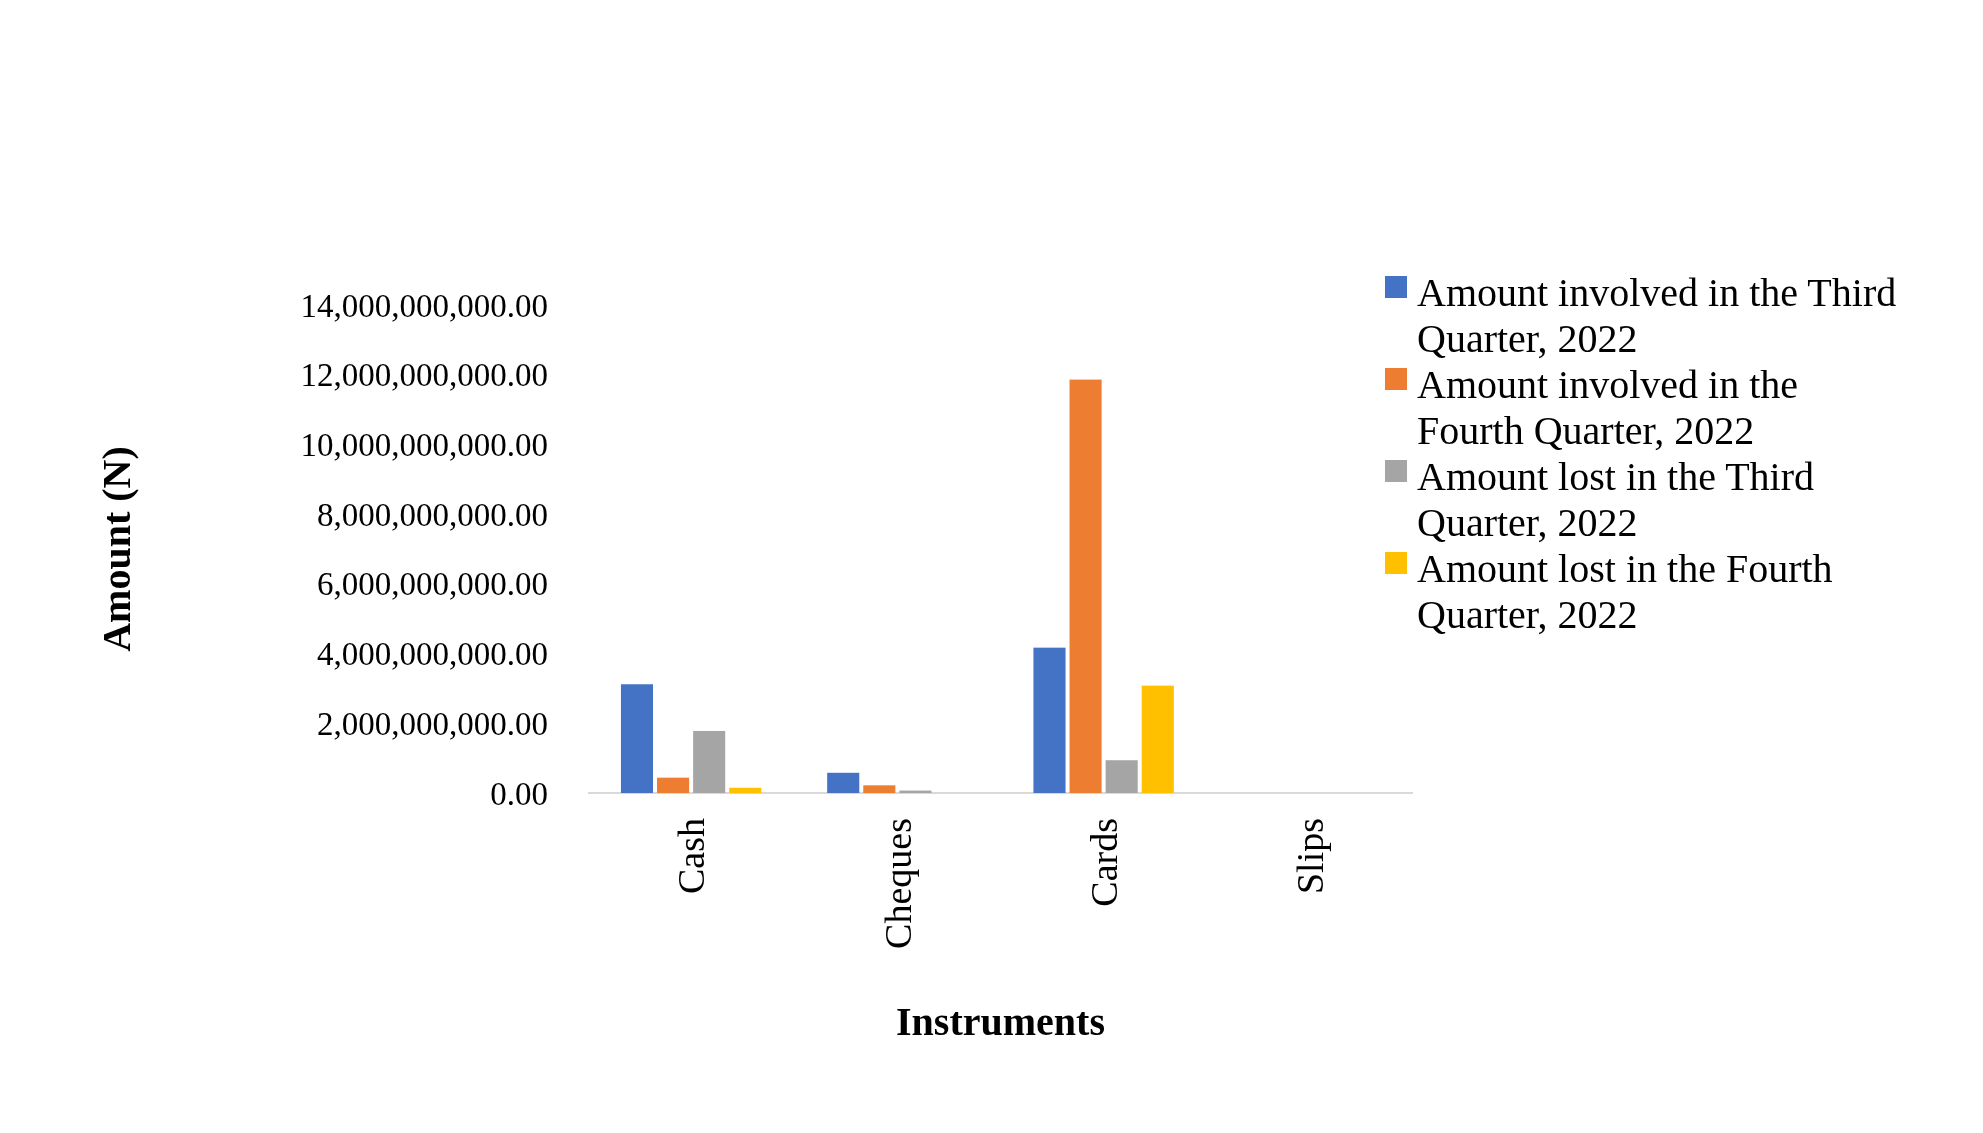 The image size is (1983, 1133). Describe the element at coordinates (432, 514) in the screenshot. I see `y-tick-label: 8,000,000,000.00` at that location.